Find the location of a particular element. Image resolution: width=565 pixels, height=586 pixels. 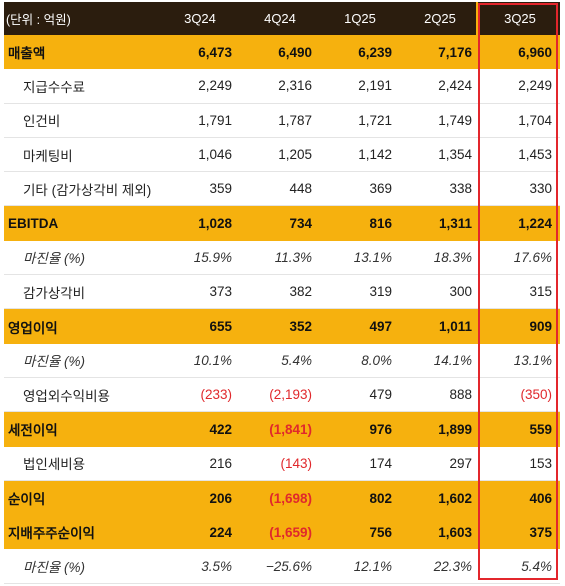

row-value: 369 is located at coordinates (380, 189).